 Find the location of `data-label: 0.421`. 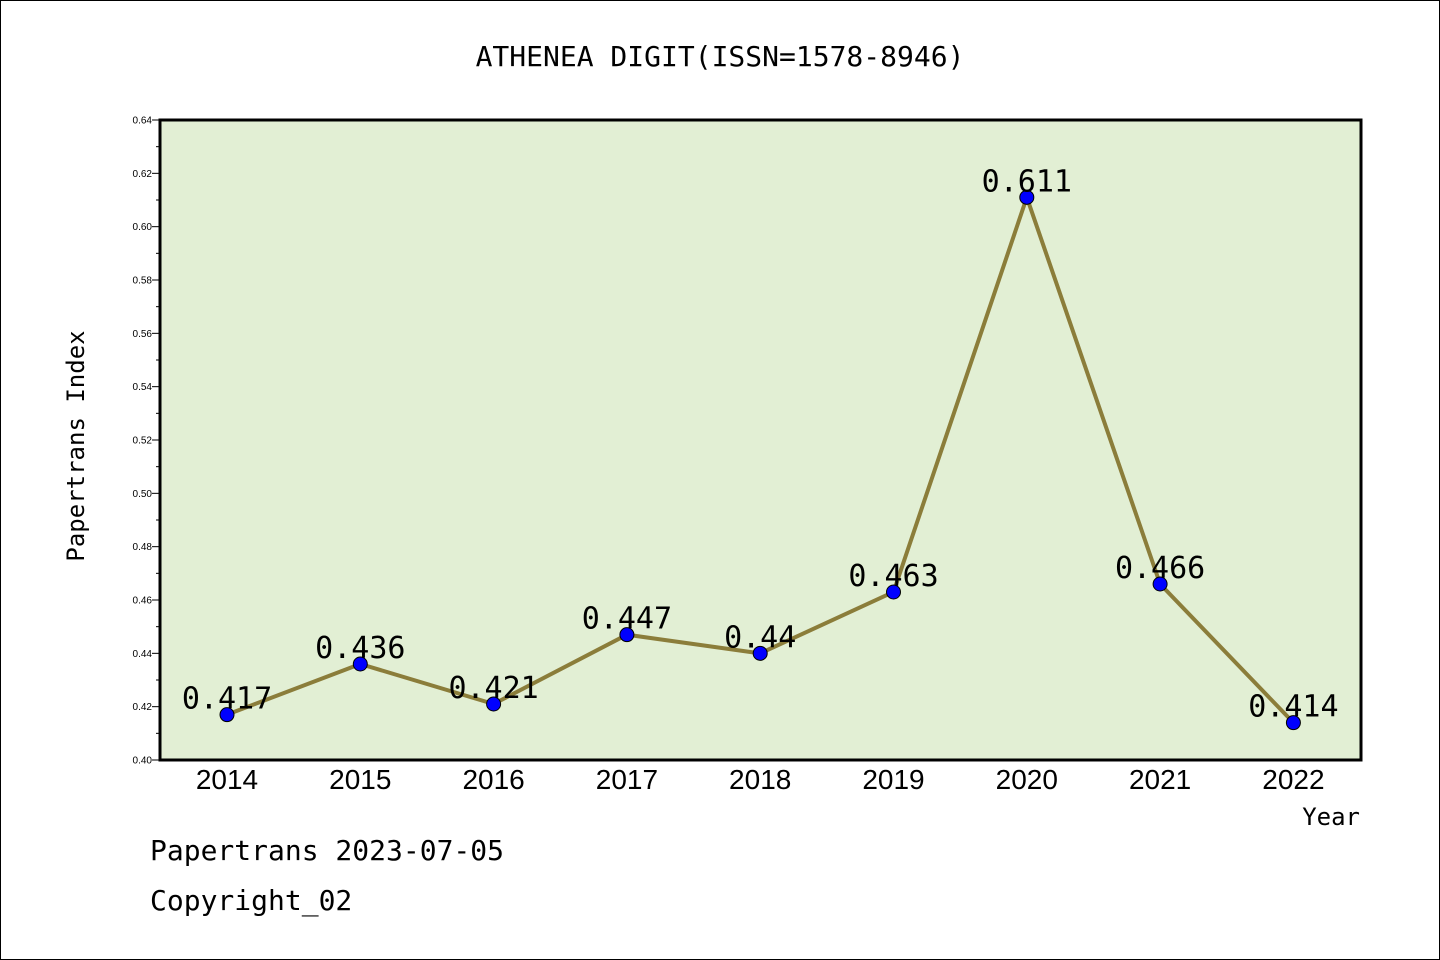

data-label: 0.421 is located at coordinates (493, 688).